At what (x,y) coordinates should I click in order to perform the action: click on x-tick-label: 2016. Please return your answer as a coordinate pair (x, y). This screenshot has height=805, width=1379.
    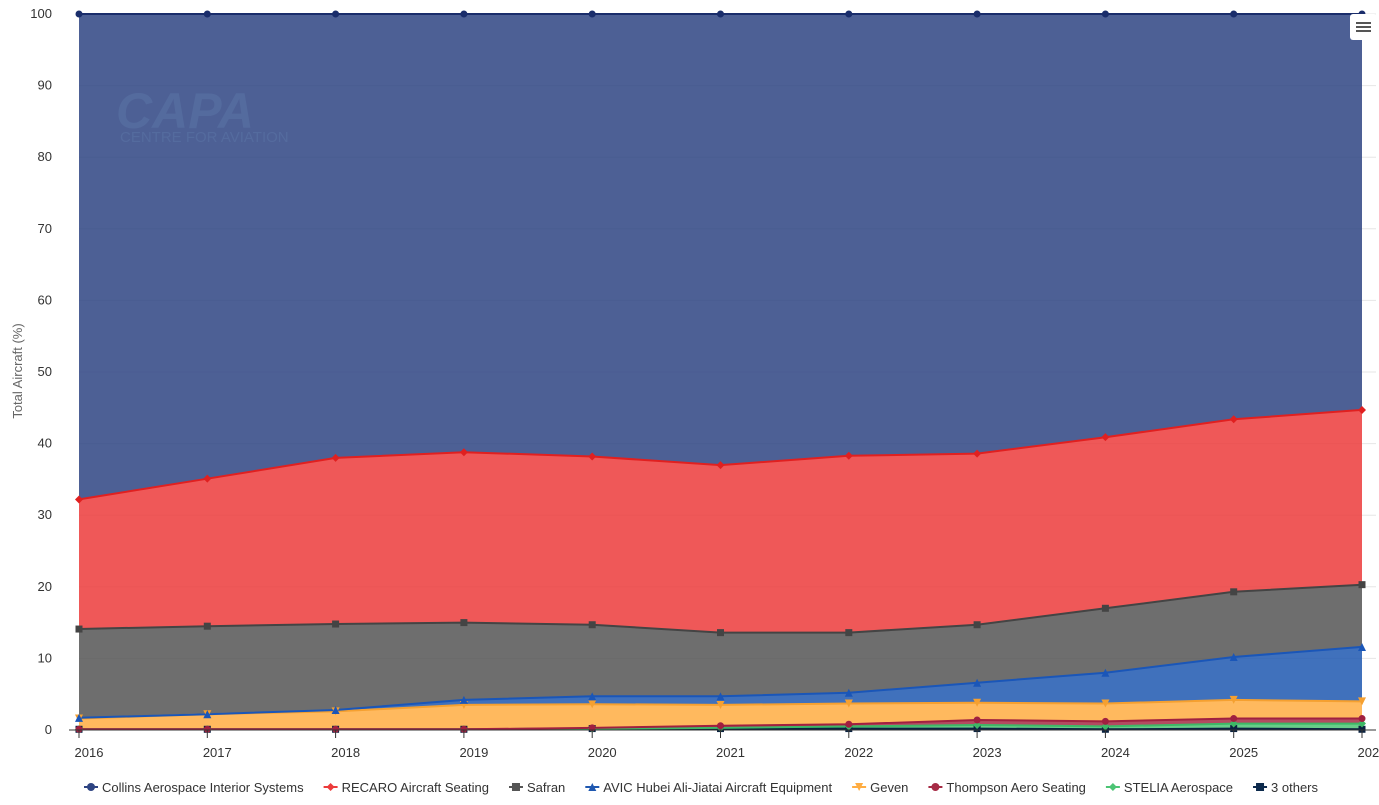
    Looking at the image, I should click on (89, 752).